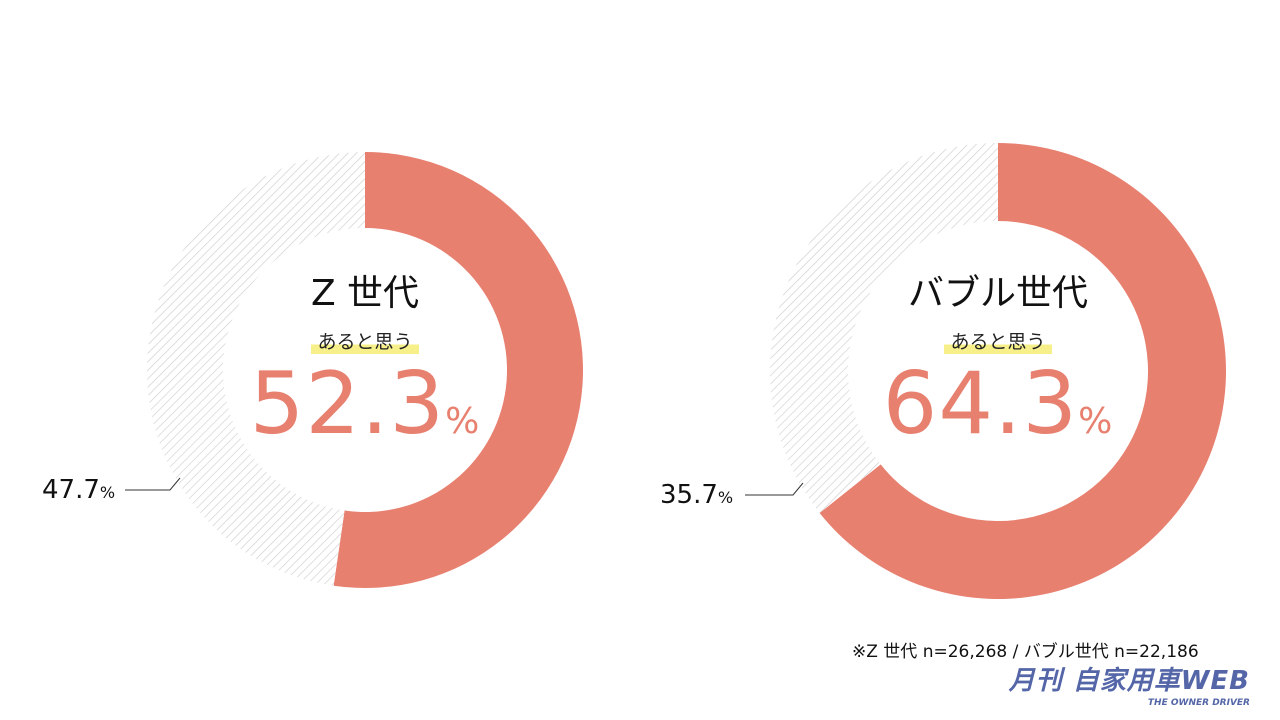 The width and height of the screenshot is (1280, 720). I want to click on center-number: 64.3, so click(980, 404).